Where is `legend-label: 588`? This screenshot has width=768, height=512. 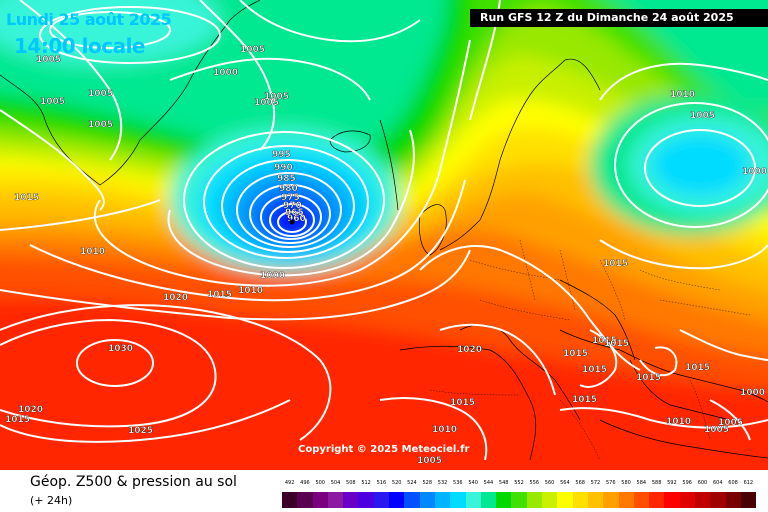
legend-label: 588 is located at coordinates (656, 483).